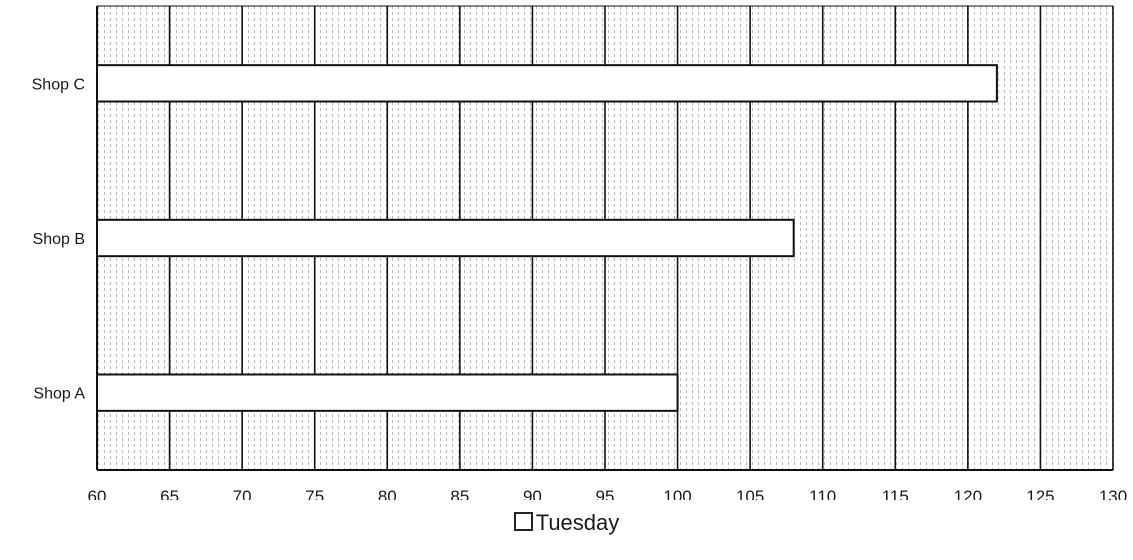  Describe the element at coordinates (387, 493) in the screenshot. I see `x-tick-label-80: 80` at that location.